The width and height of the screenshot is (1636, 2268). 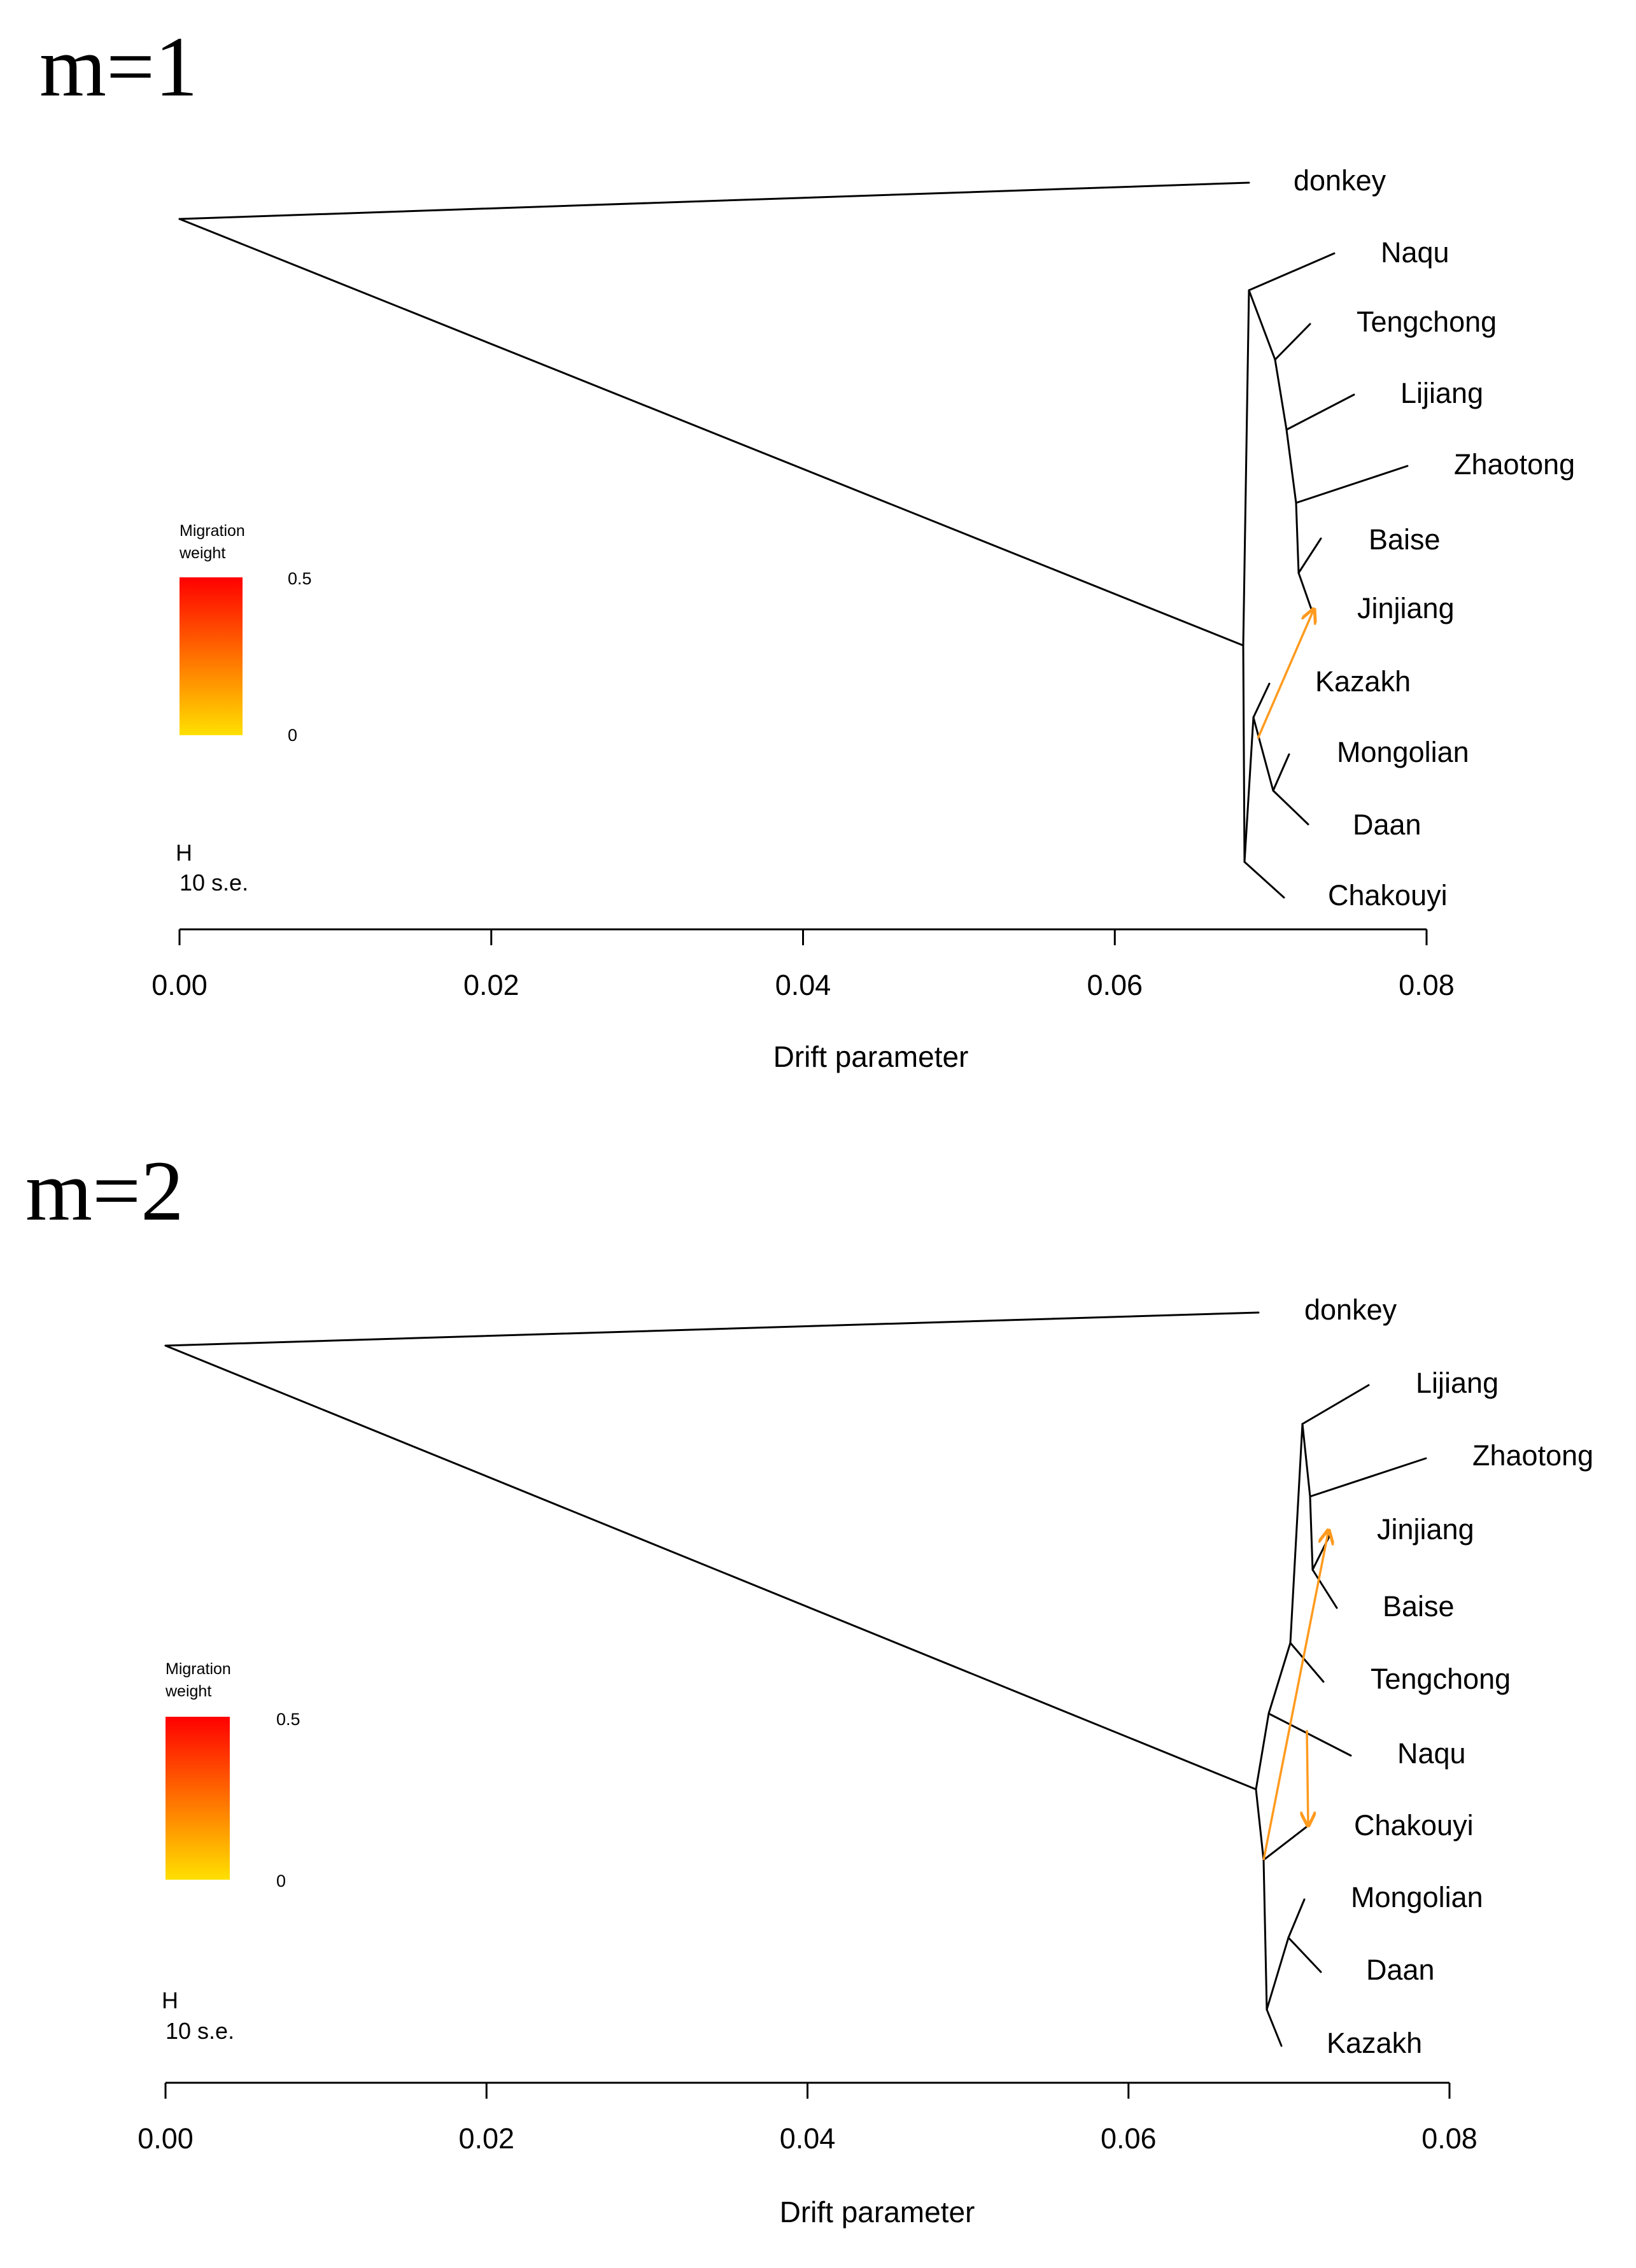 What do you see at coordinates (1278, 1973) in the screenshot?
I see `branch-node-n` at bounding box center [1278, 1973].